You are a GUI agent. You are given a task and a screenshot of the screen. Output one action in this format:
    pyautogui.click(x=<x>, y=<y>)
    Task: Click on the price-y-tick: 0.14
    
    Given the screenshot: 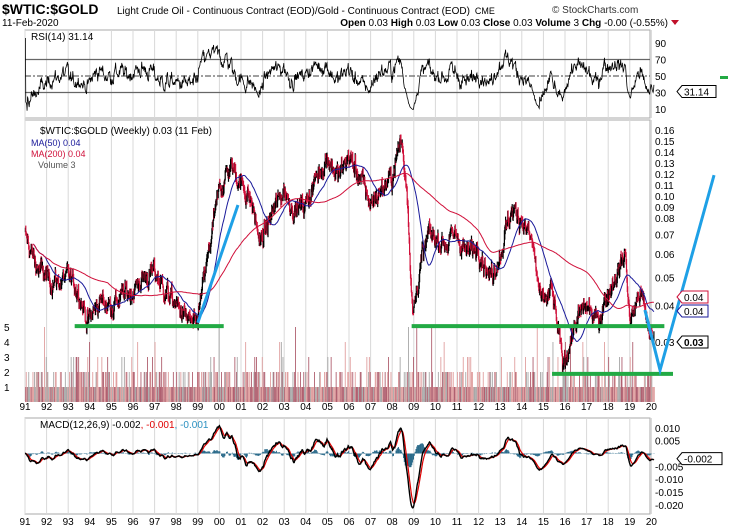 What is the action you would take?
    pyautogui.click(x=665, y=153)
    